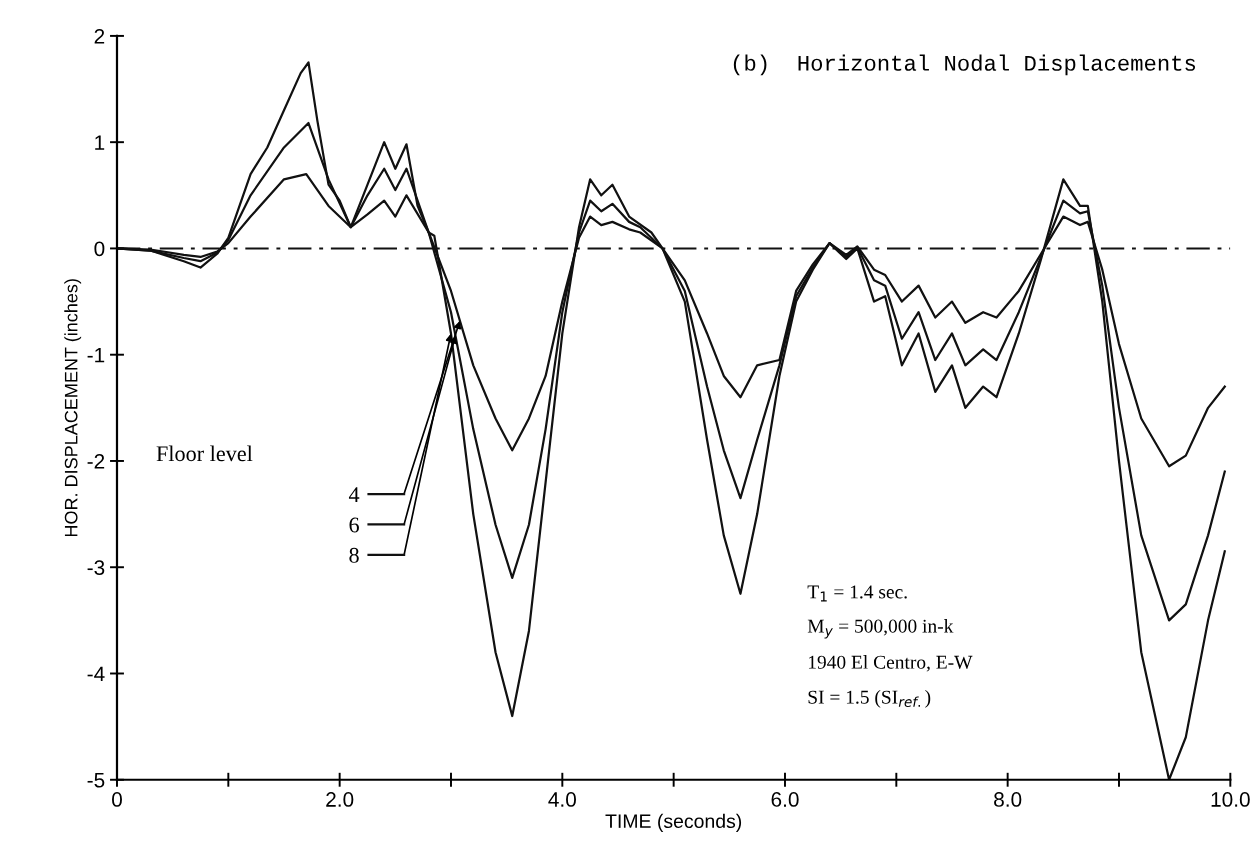  Describe the element at coordinates (99, 36) in the screenshot. I see `y-tick-label: 2` at that location.